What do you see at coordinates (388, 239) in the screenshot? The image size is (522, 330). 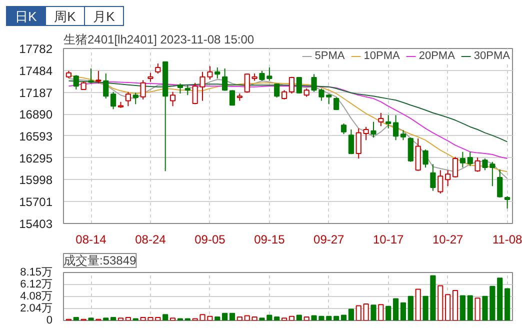 I see `x-tick-label: 10-17` at bounding box center [388, 239].